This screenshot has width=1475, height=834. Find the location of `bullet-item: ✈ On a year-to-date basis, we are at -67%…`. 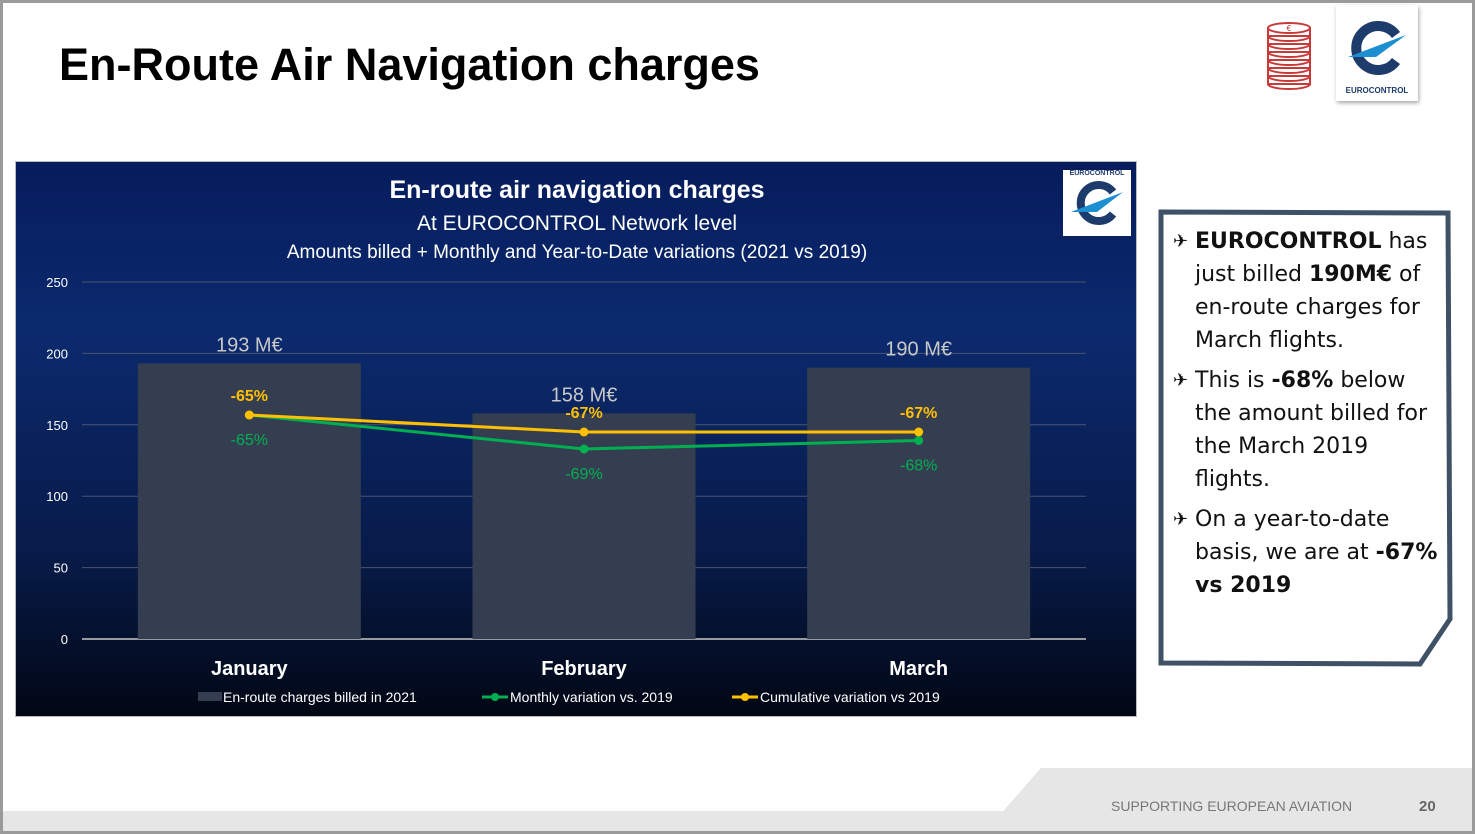

bullet-item: ✈ On a year-to-date basis, we are at -67%… is located at coordinates (1308, 552).